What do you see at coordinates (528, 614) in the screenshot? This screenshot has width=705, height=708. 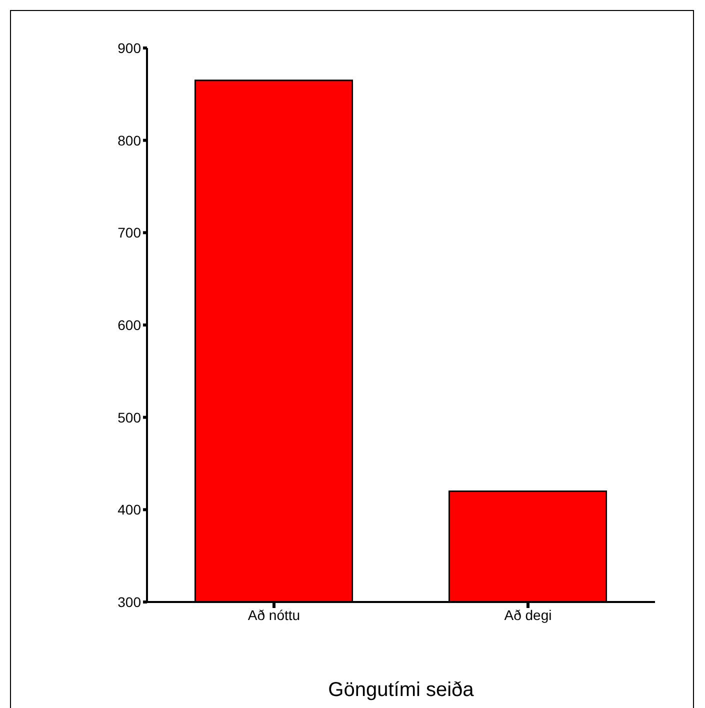 I see `x-tick-label: Að degi` at bounding box center [528, 614].